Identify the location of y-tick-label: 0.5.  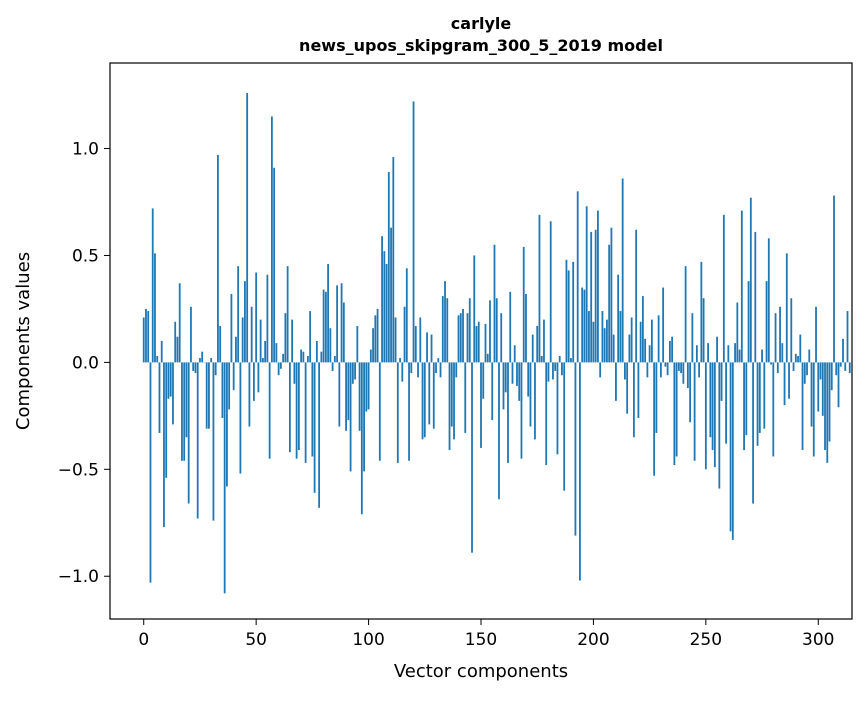
(85, 256).